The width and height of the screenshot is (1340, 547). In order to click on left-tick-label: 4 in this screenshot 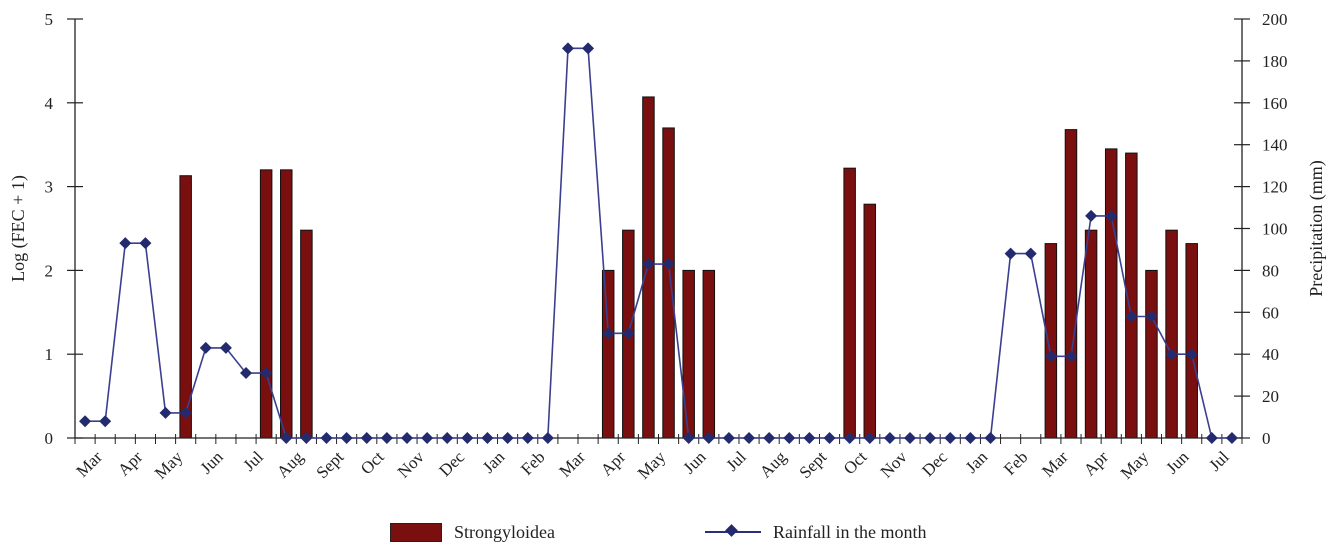, I will do `click(49, 103)`.